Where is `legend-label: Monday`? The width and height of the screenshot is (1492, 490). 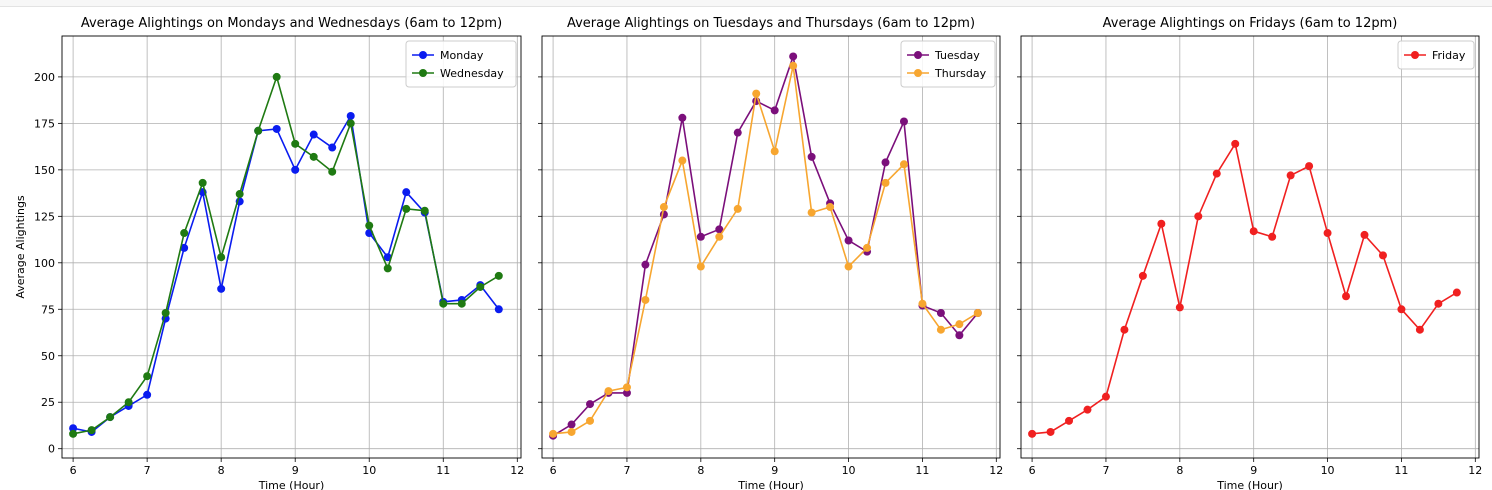 legend-label: Monday is located at coordinates (462, 55).